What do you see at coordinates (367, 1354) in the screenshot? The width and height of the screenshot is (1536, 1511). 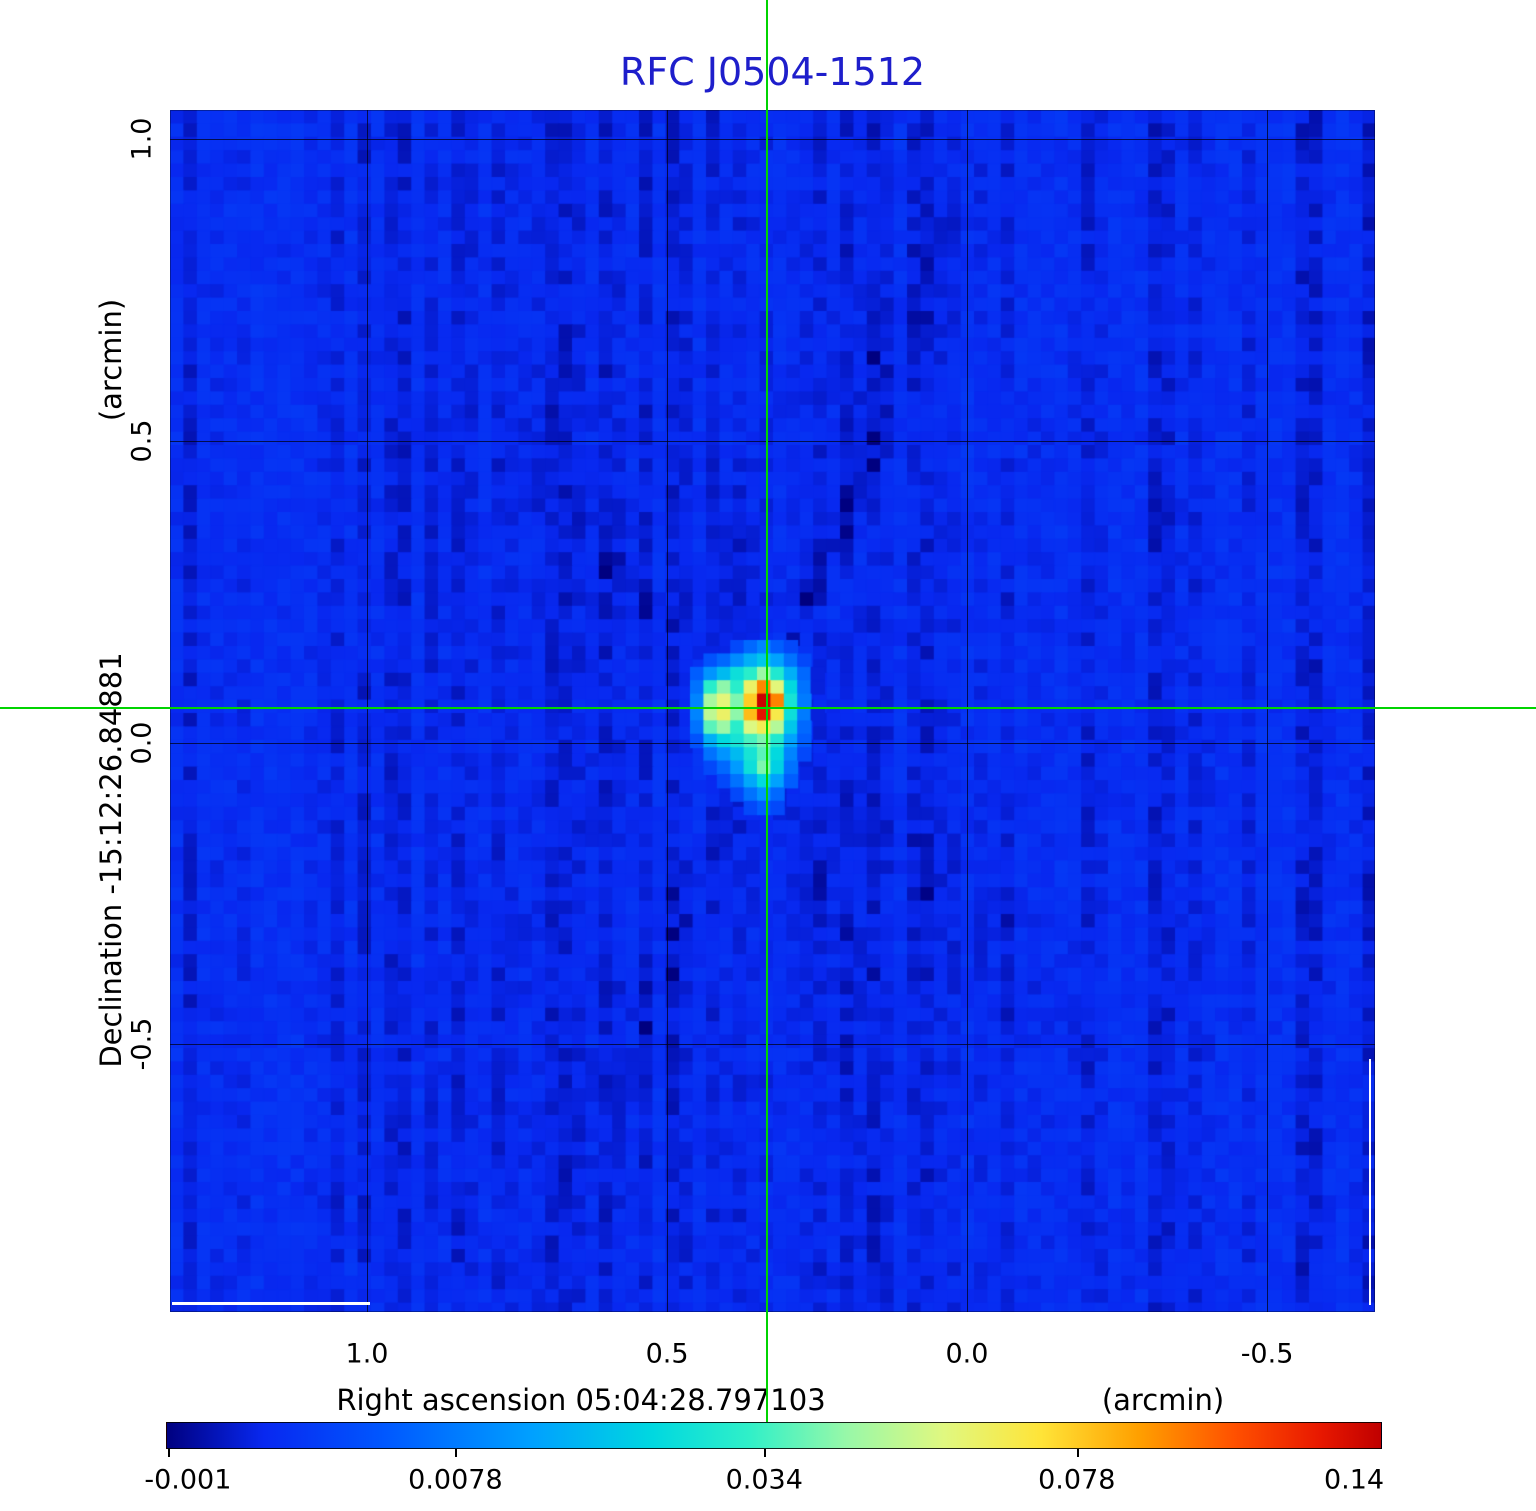 I see `x-tick-label: 1.0` at bounding box center [367, 1354].